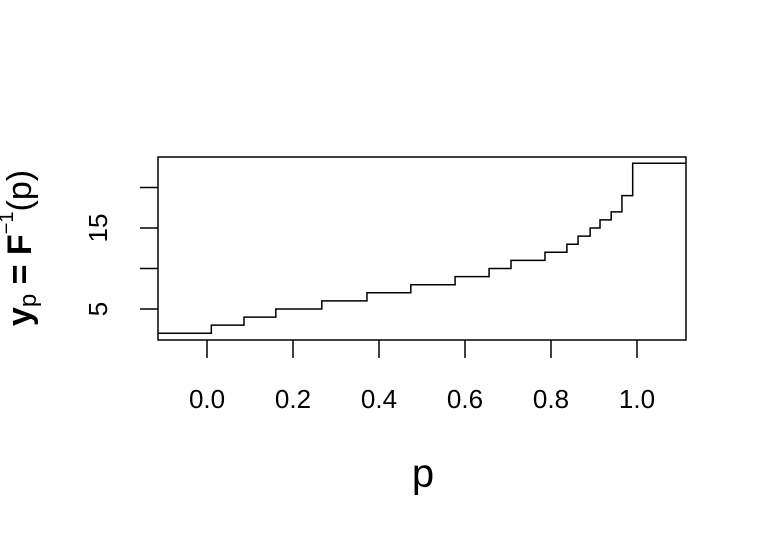 This screenshot has height=537, width=768. I want to click on y-label-mid: = F, so click(20, 264).